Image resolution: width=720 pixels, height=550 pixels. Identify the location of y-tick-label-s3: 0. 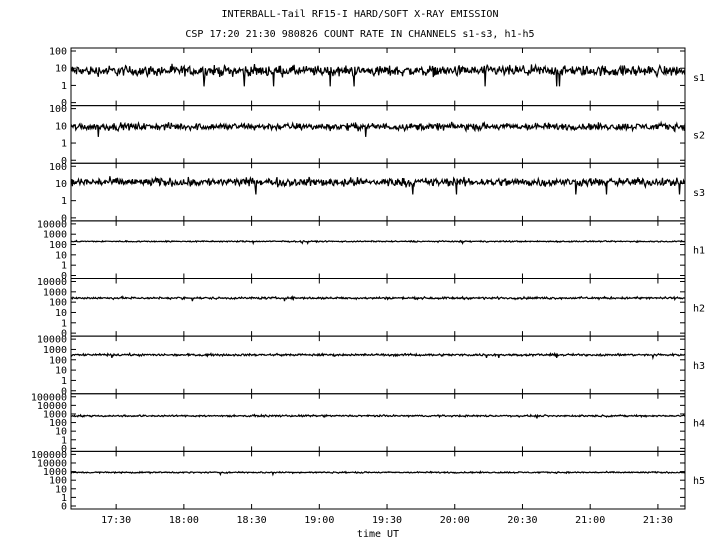
(64, 218).